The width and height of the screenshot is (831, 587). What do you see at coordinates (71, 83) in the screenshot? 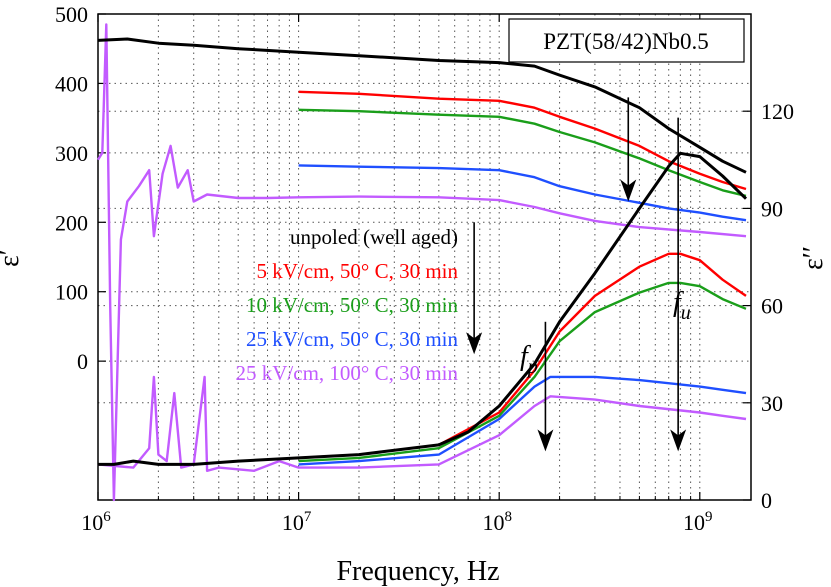
I see `y-left-tick-label: 400` at bounding box center [71, 83].